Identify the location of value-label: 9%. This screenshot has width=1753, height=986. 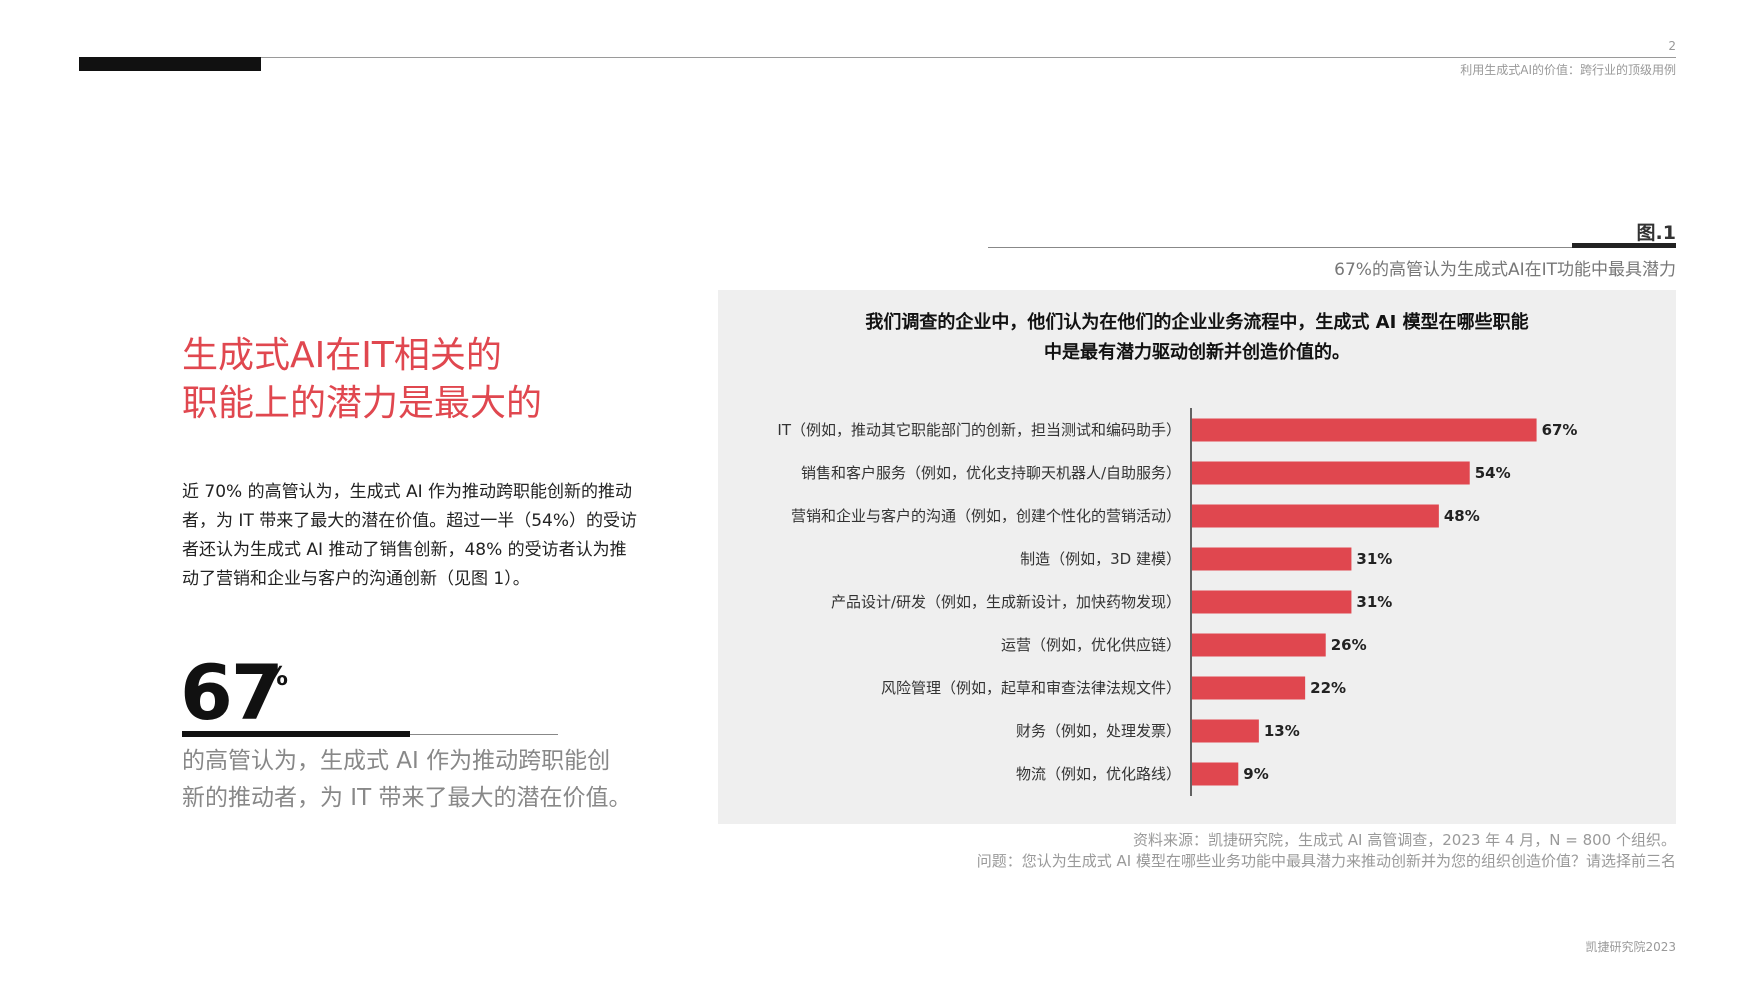
(1255, 774).